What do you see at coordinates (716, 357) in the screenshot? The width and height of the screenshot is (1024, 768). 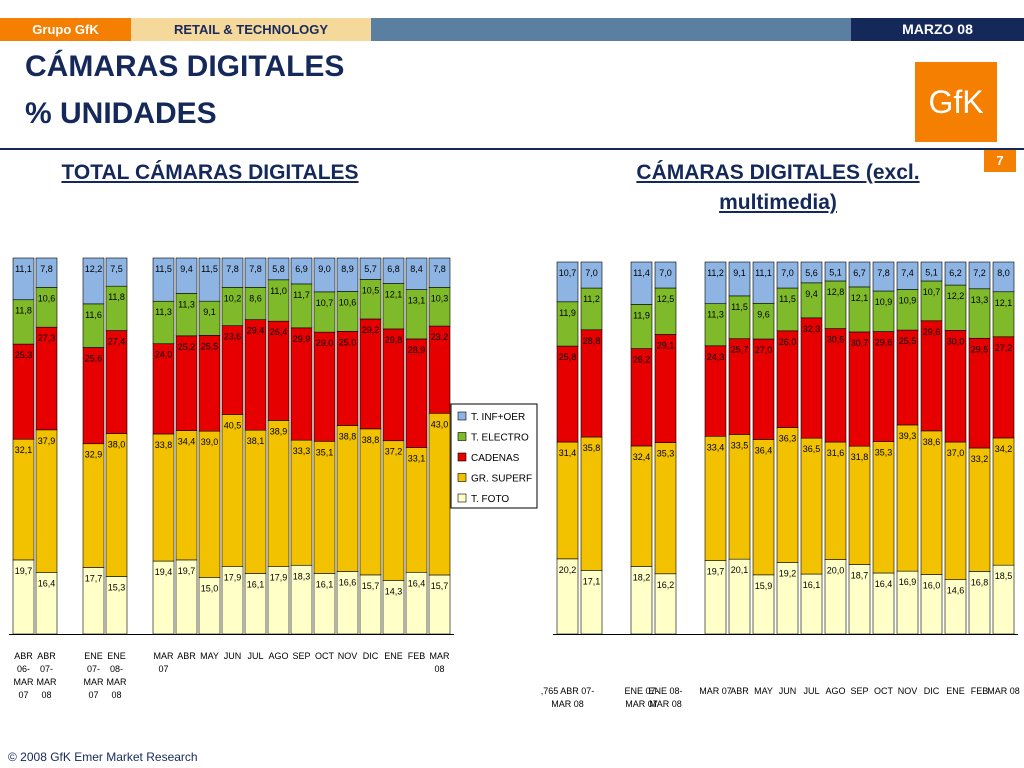 I see `data-label-cadenas: 24,3` at bounding box center [716, 357].